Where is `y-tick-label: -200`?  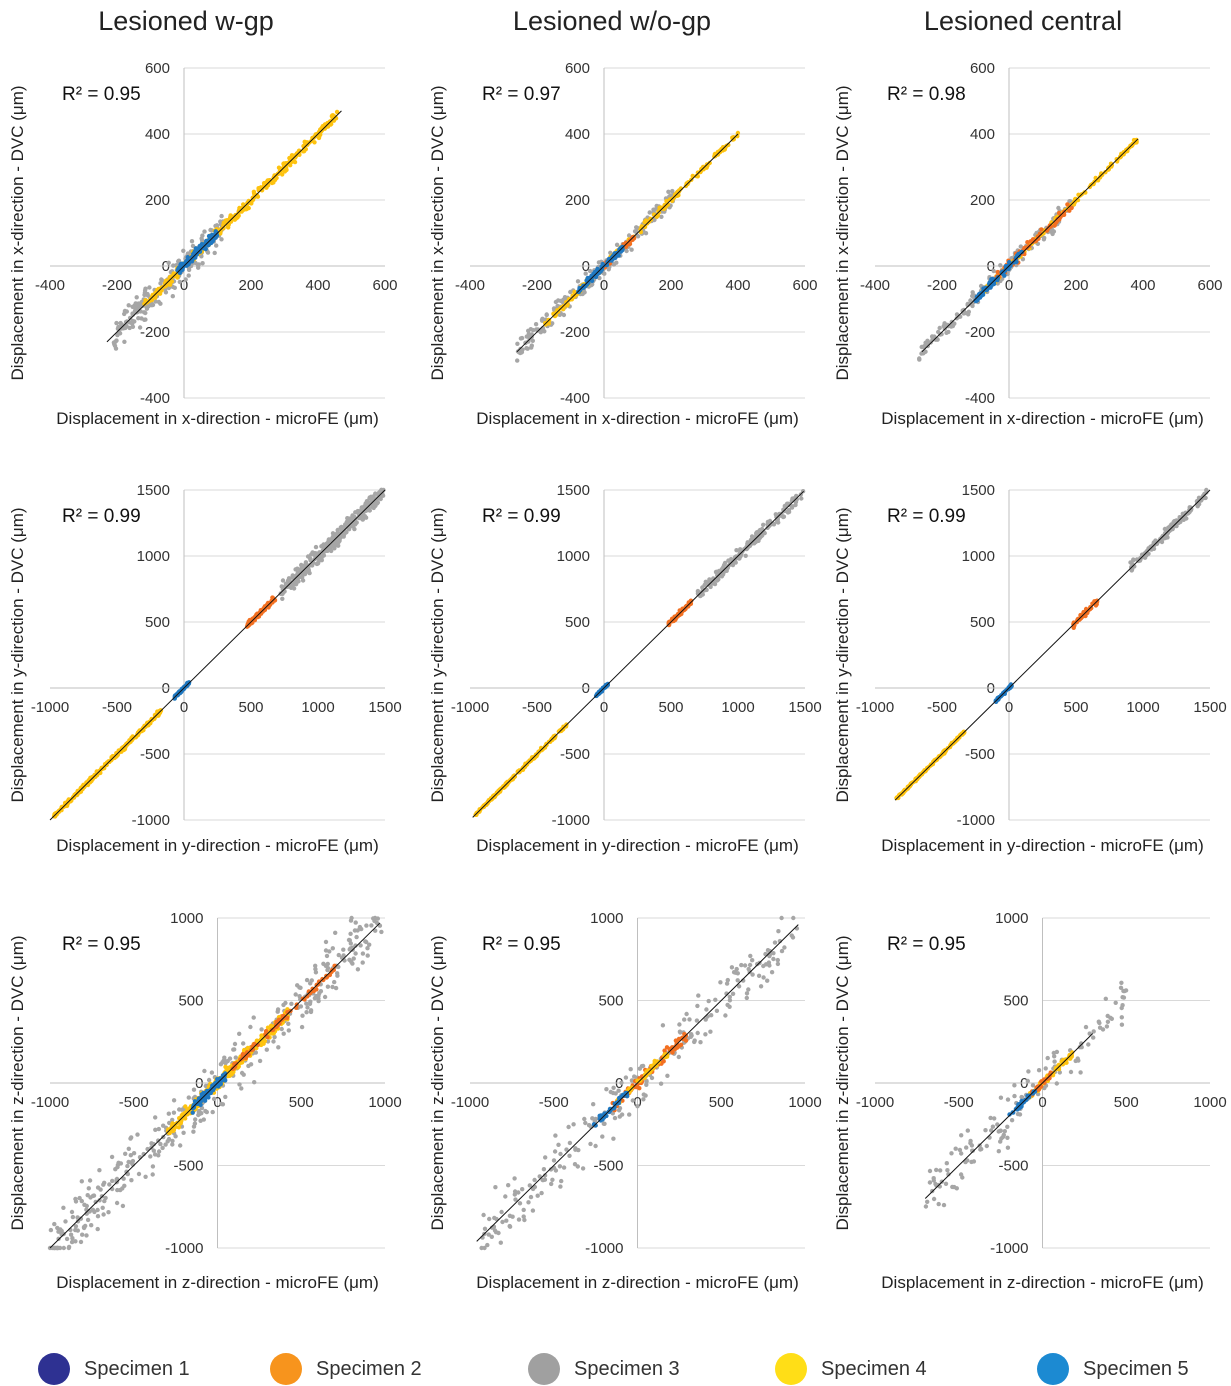 y-tick-label: -200 is located at coordinates (575, 332).